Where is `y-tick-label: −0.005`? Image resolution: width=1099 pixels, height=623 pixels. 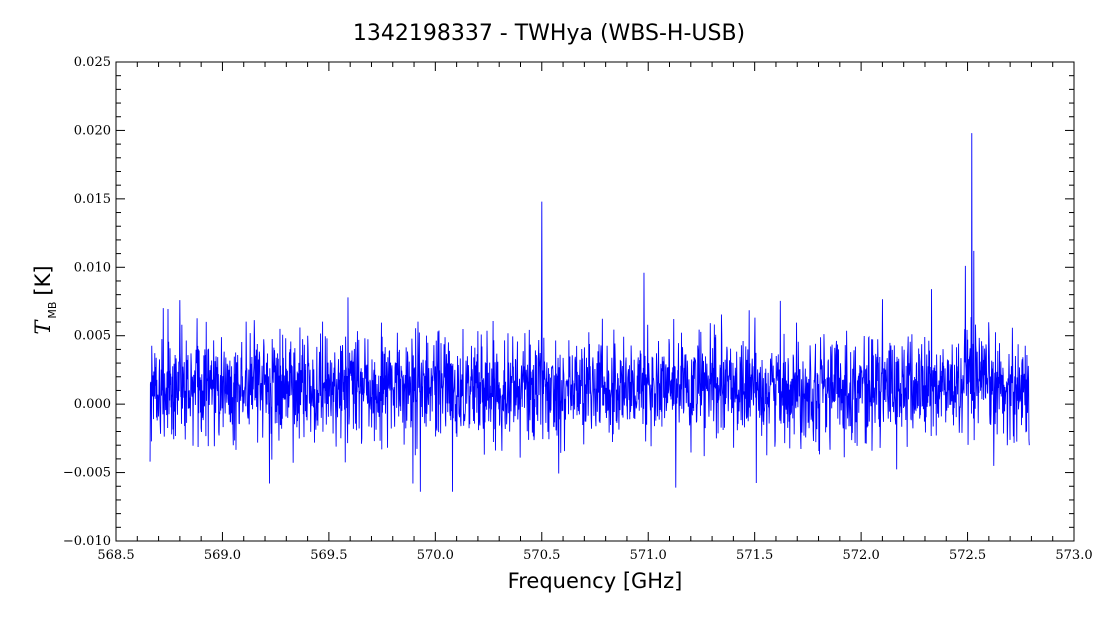
y-tick-label: −0.005 is located at coordinates (87, 473).